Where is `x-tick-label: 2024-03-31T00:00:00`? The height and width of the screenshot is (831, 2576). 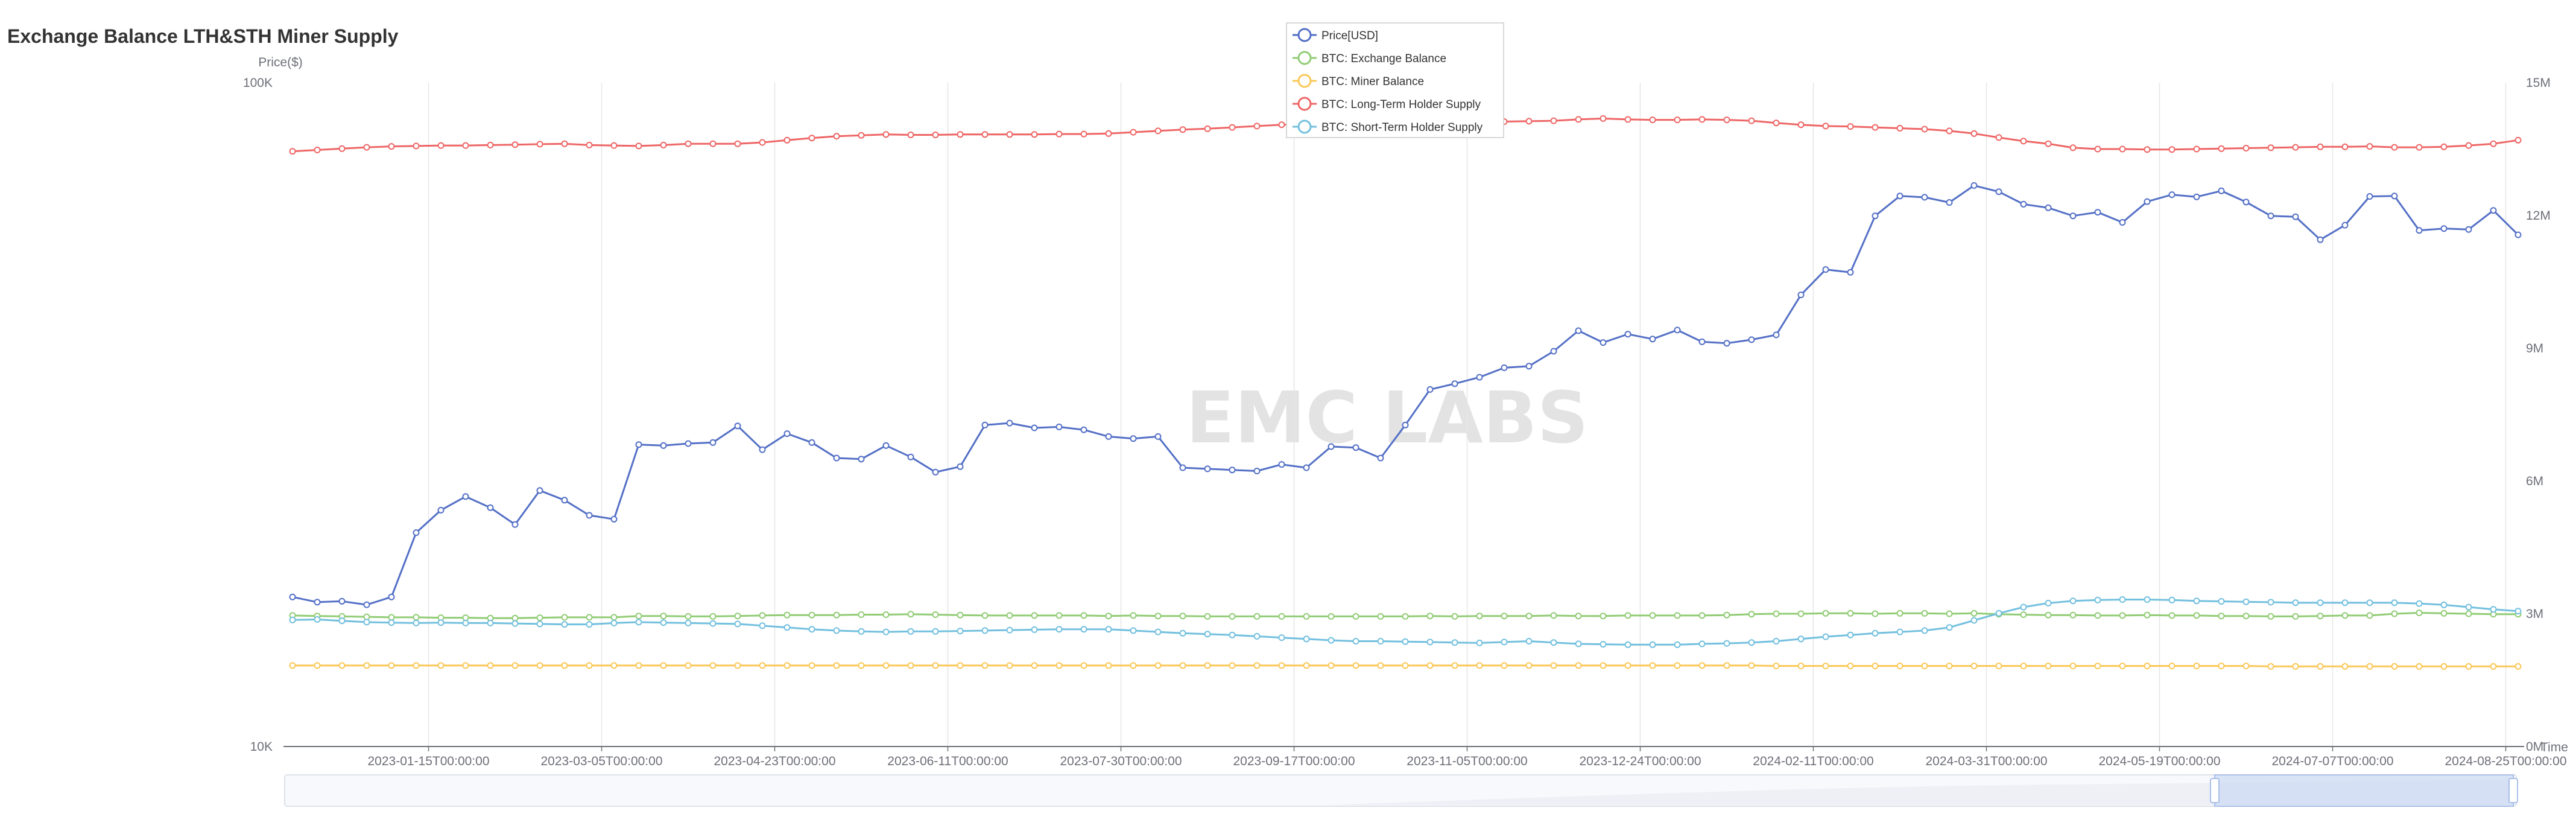
x-tick-label: 2024-03-31T00:00:00 is located at coordinates (1987, 761).